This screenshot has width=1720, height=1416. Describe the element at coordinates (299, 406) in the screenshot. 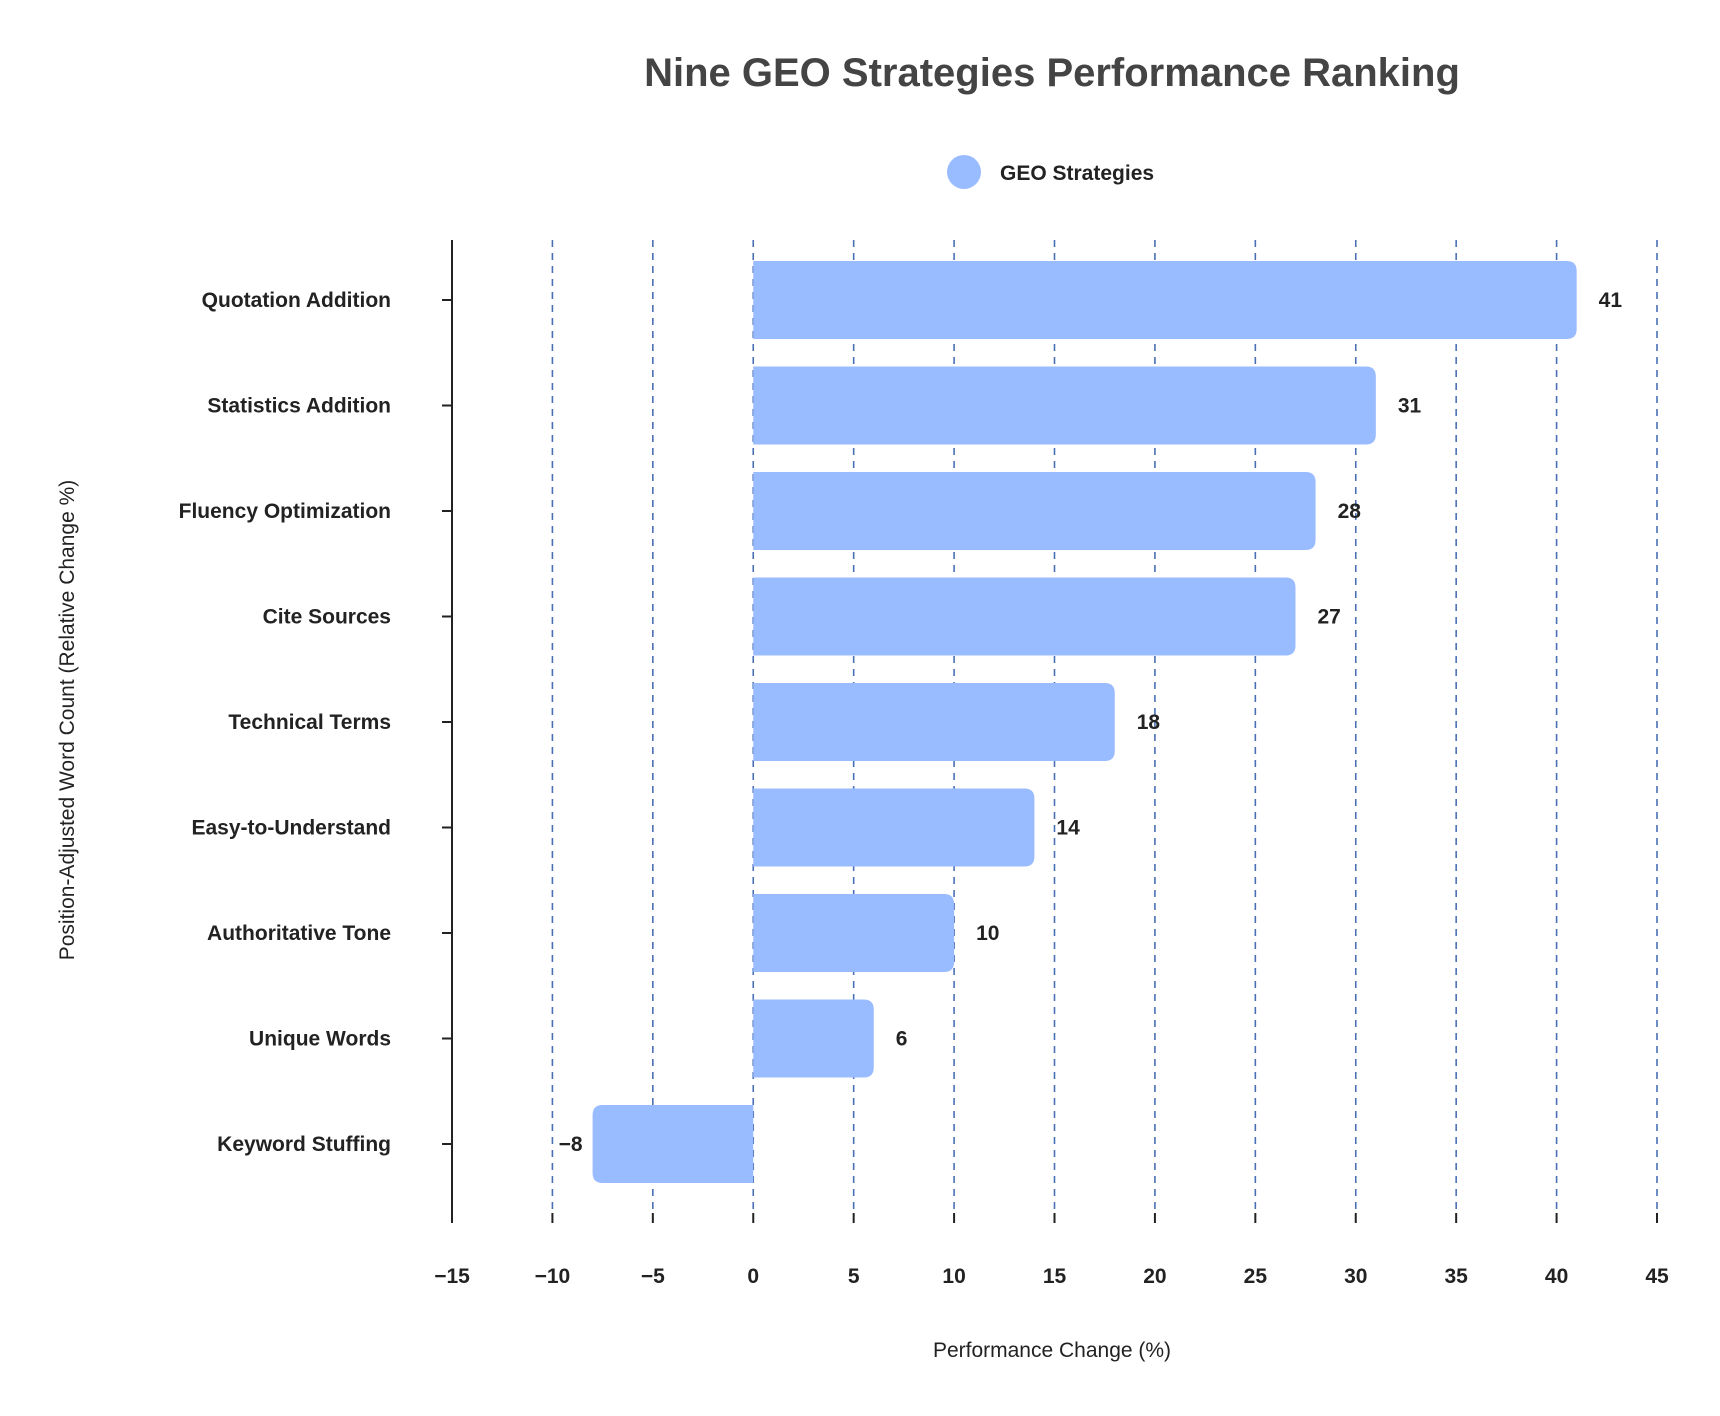

I see `category-label-statistics-addition: Statistics Addition` at that location.